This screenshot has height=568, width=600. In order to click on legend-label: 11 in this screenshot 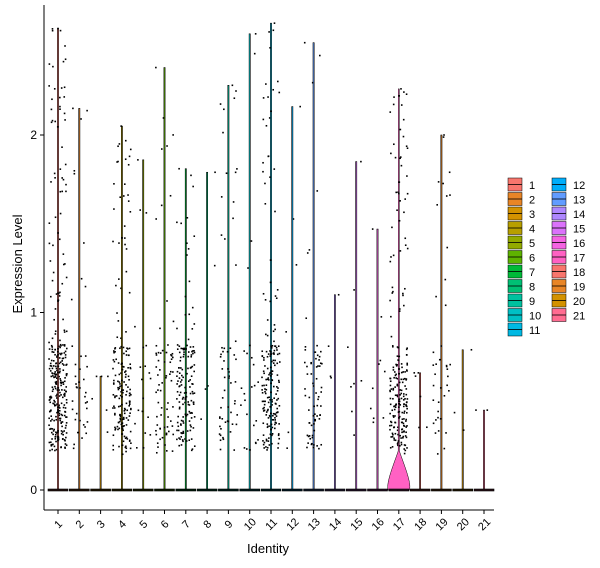, I will do `click(534, 331)`.